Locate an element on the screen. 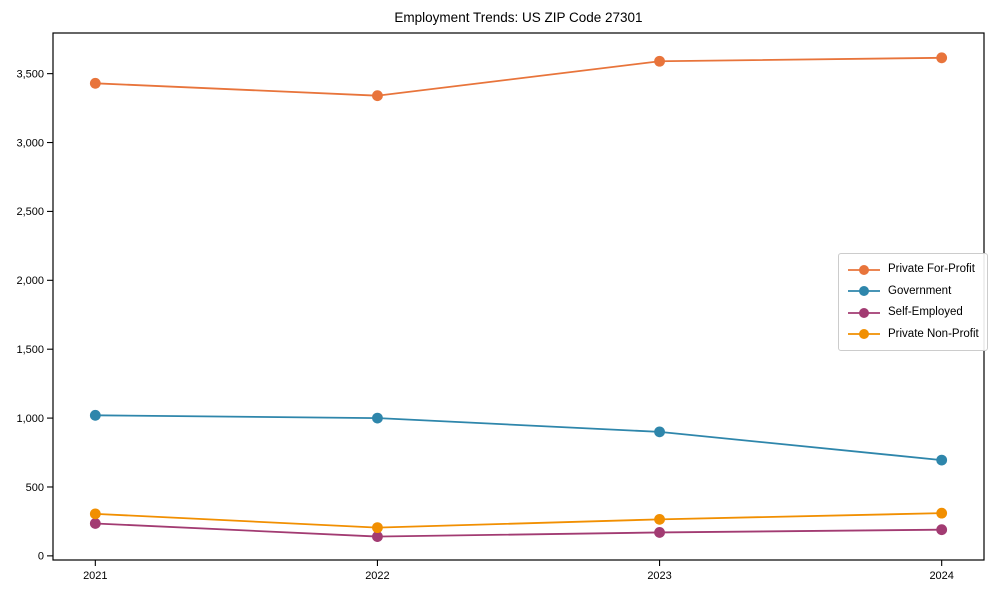  data-point-private-for-profit-2021 is located at coordinates (95, 83).